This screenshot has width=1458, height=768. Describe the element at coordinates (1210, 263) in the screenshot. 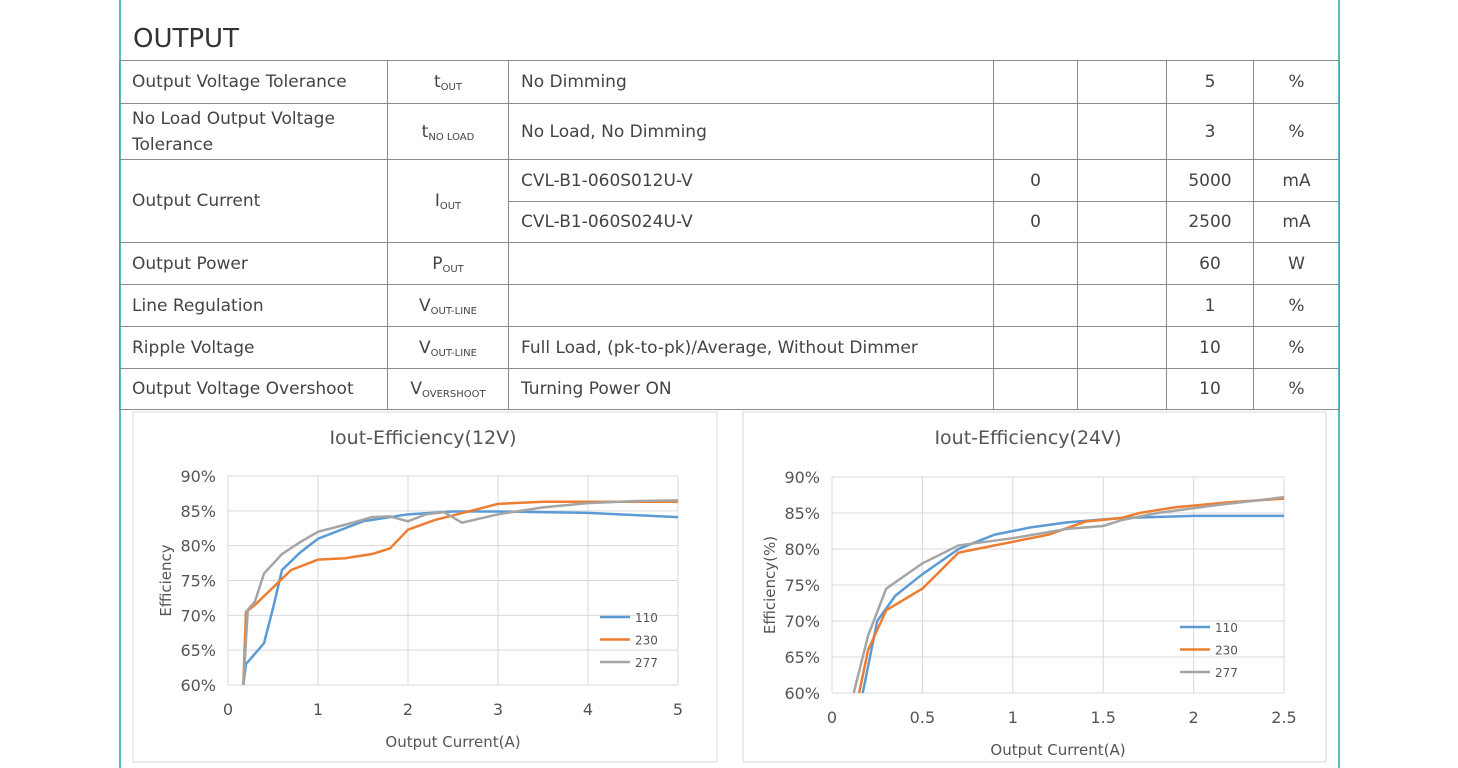

I see `max-cell: 60` at that location.